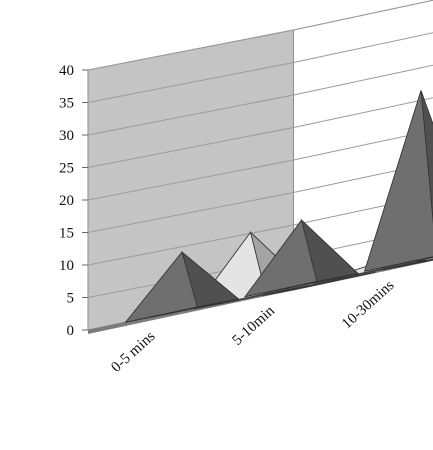  What do you see at coordinates (66, 104) in the screenshot?
I see `y-tick-35: 35` at bounding box center [66, 104].